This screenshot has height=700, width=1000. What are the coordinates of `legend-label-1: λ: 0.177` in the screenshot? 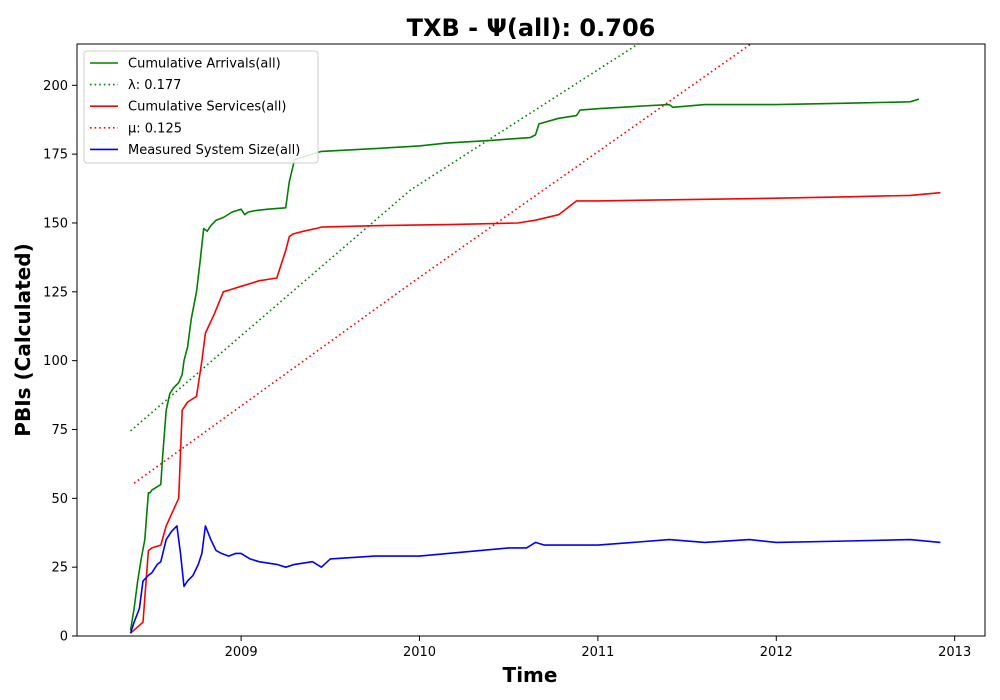 It's located at (154, 85).